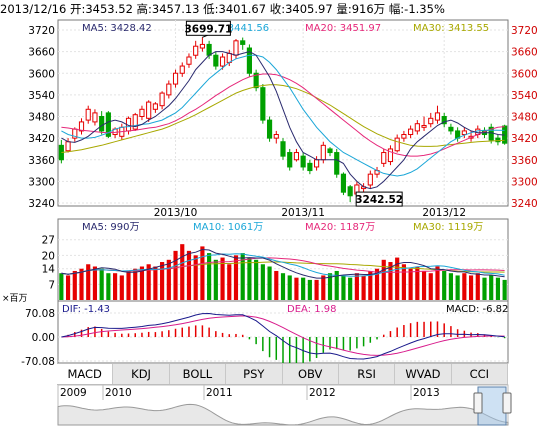 This screenshot has width=537, height=427. What do you see at coordinates (15, 298) in the screenshot?
I see `volume-unit-label: ×百万` at bounding box center [15, 298].